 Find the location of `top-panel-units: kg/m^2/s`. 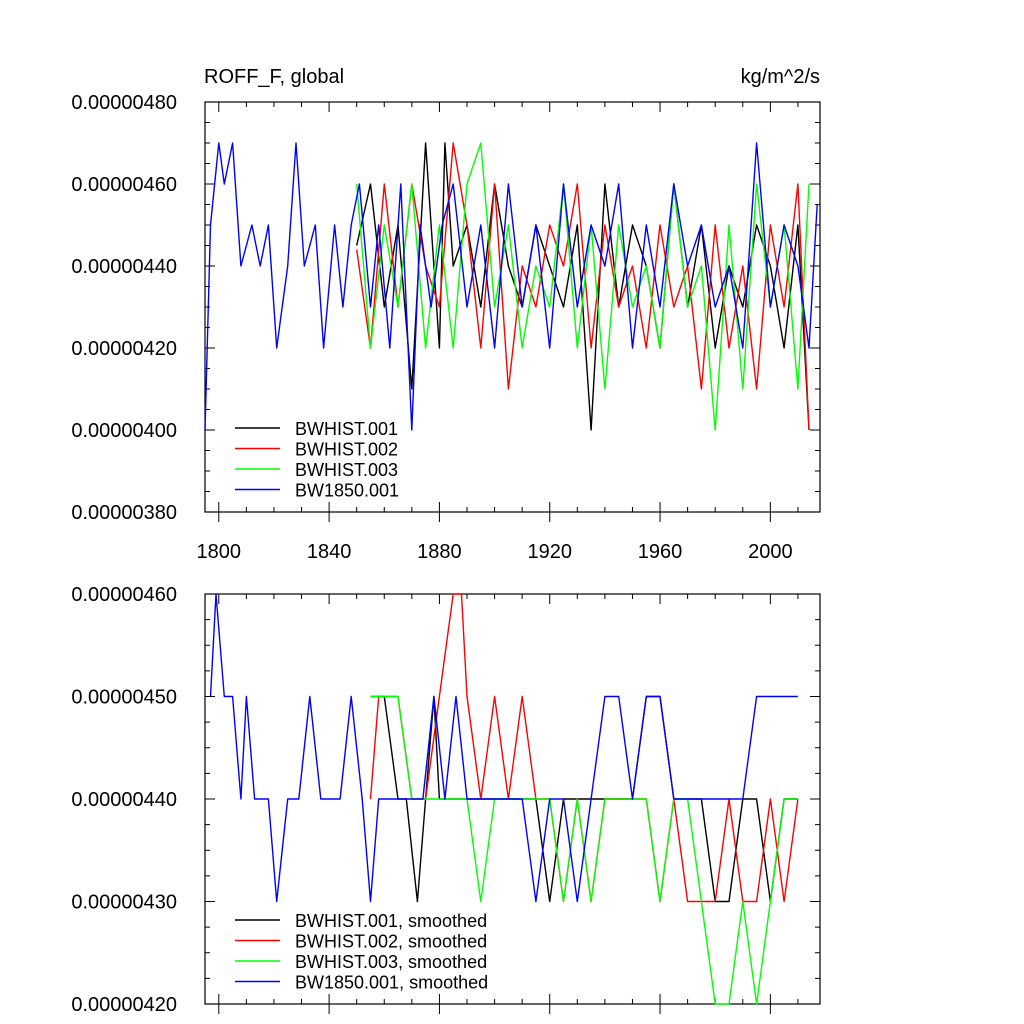

top-panel-units: kg/m^2/s is located at coordinates (780, 77).